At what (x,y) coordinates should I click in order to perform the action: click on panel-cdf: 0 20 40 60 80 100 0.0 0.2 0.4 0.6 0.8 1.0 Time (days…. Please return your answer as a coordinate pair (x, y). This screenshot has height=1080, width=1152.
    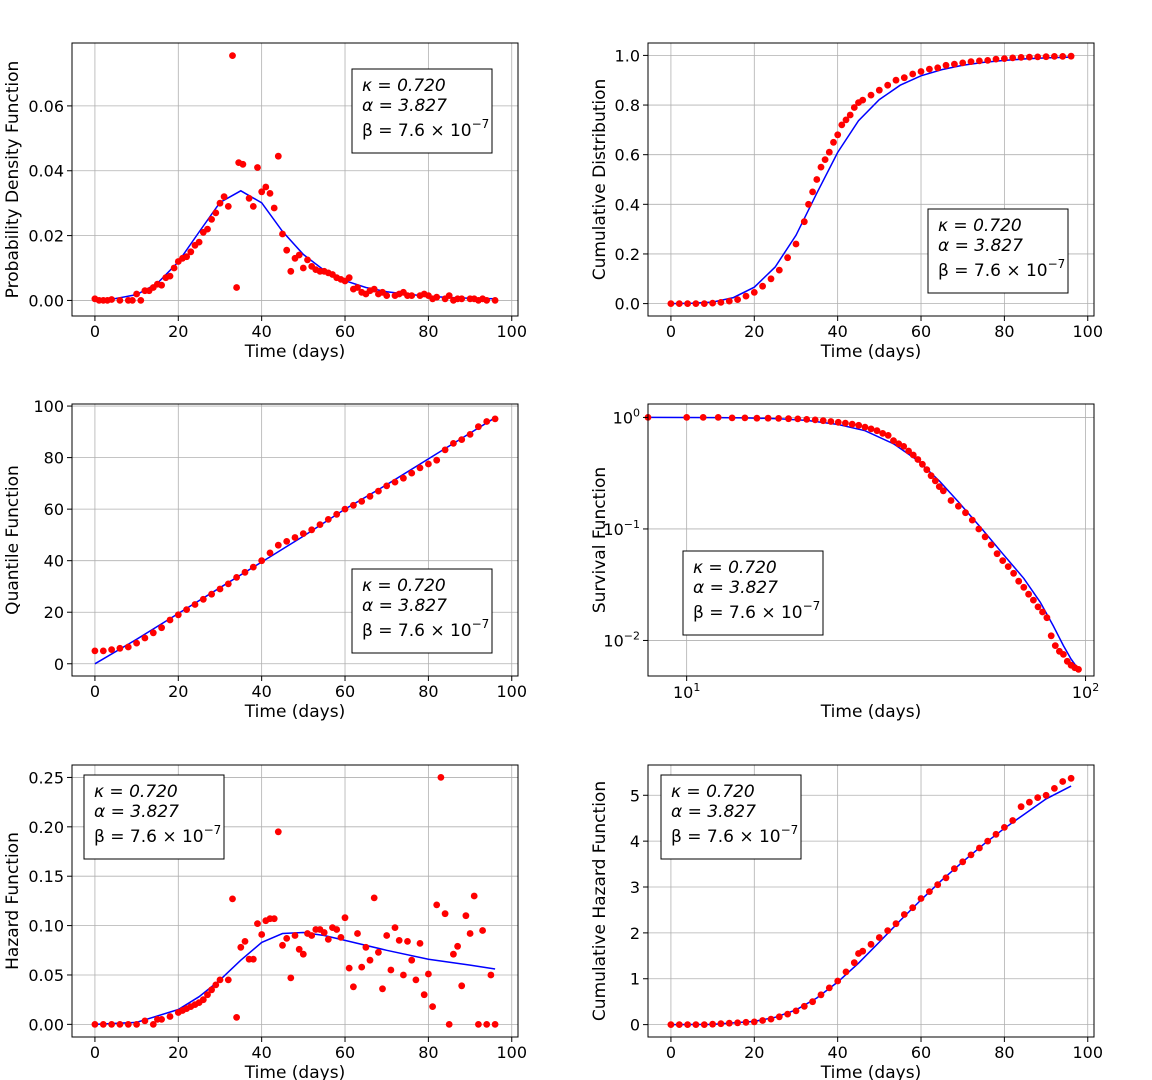
    Looking at the image, I should click on (846, 202).